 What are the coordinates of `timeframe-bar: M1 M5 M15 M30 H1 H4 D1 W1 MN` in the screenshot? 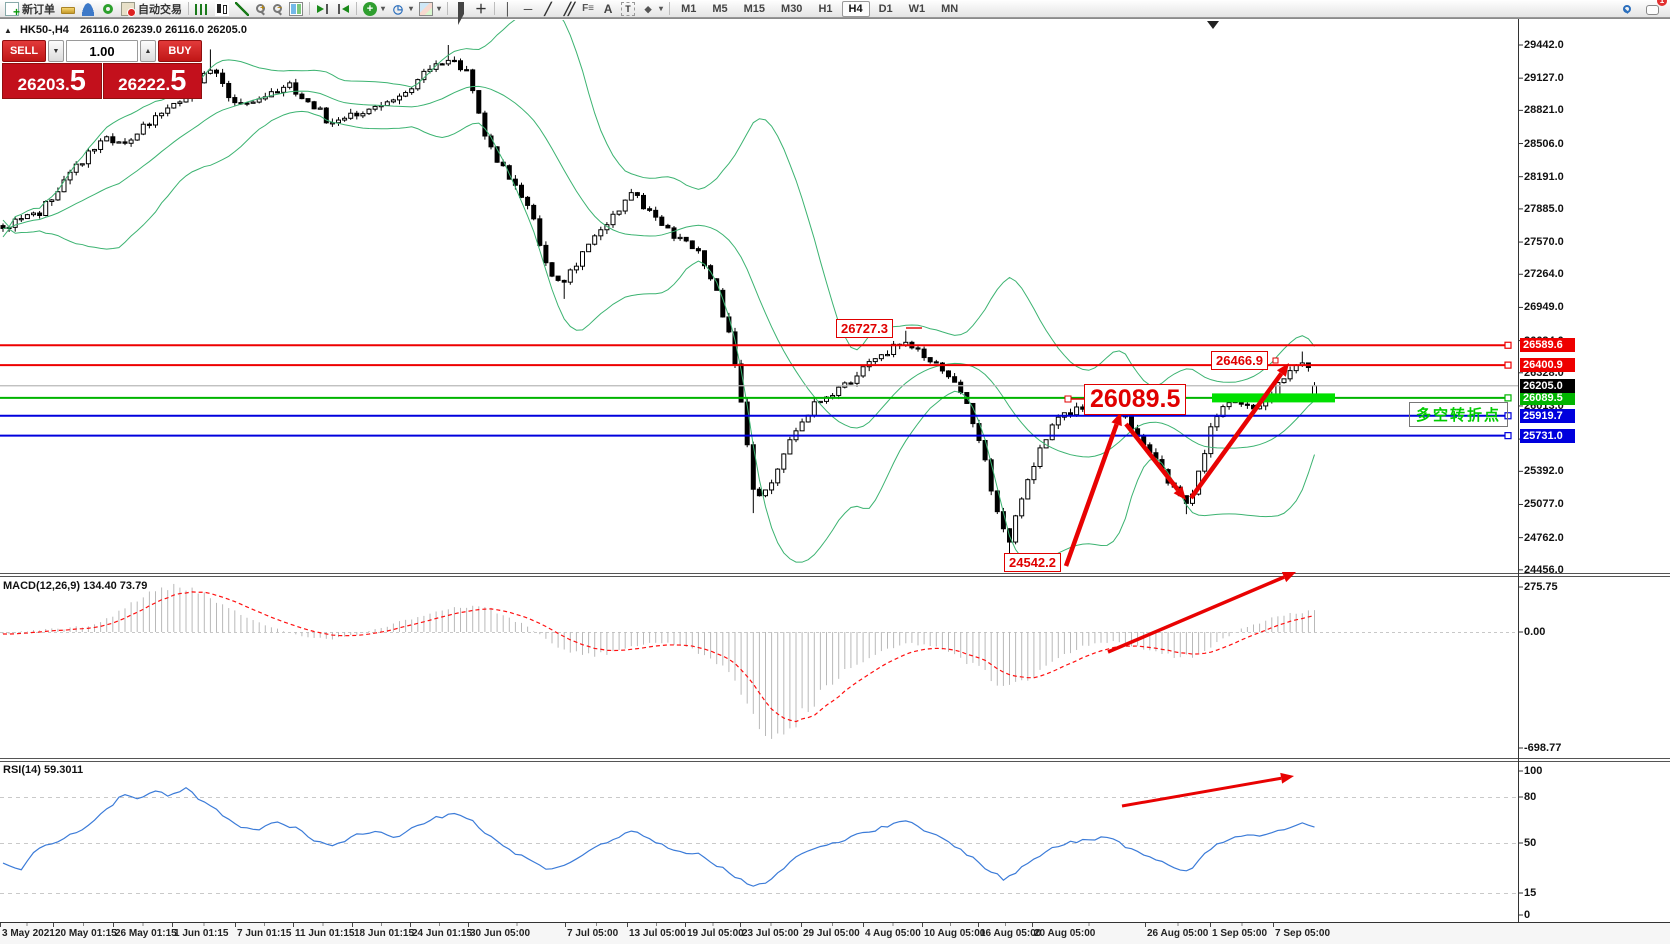 It's located at (819, 8).